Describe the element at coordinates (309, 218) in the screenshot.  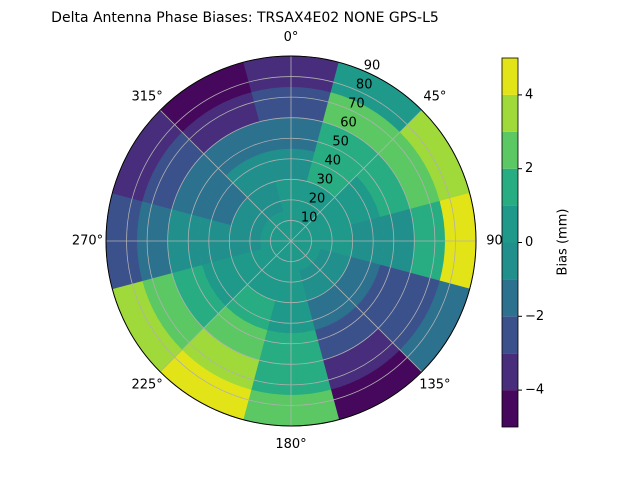
I see `r-tick-label: 10` at that location.